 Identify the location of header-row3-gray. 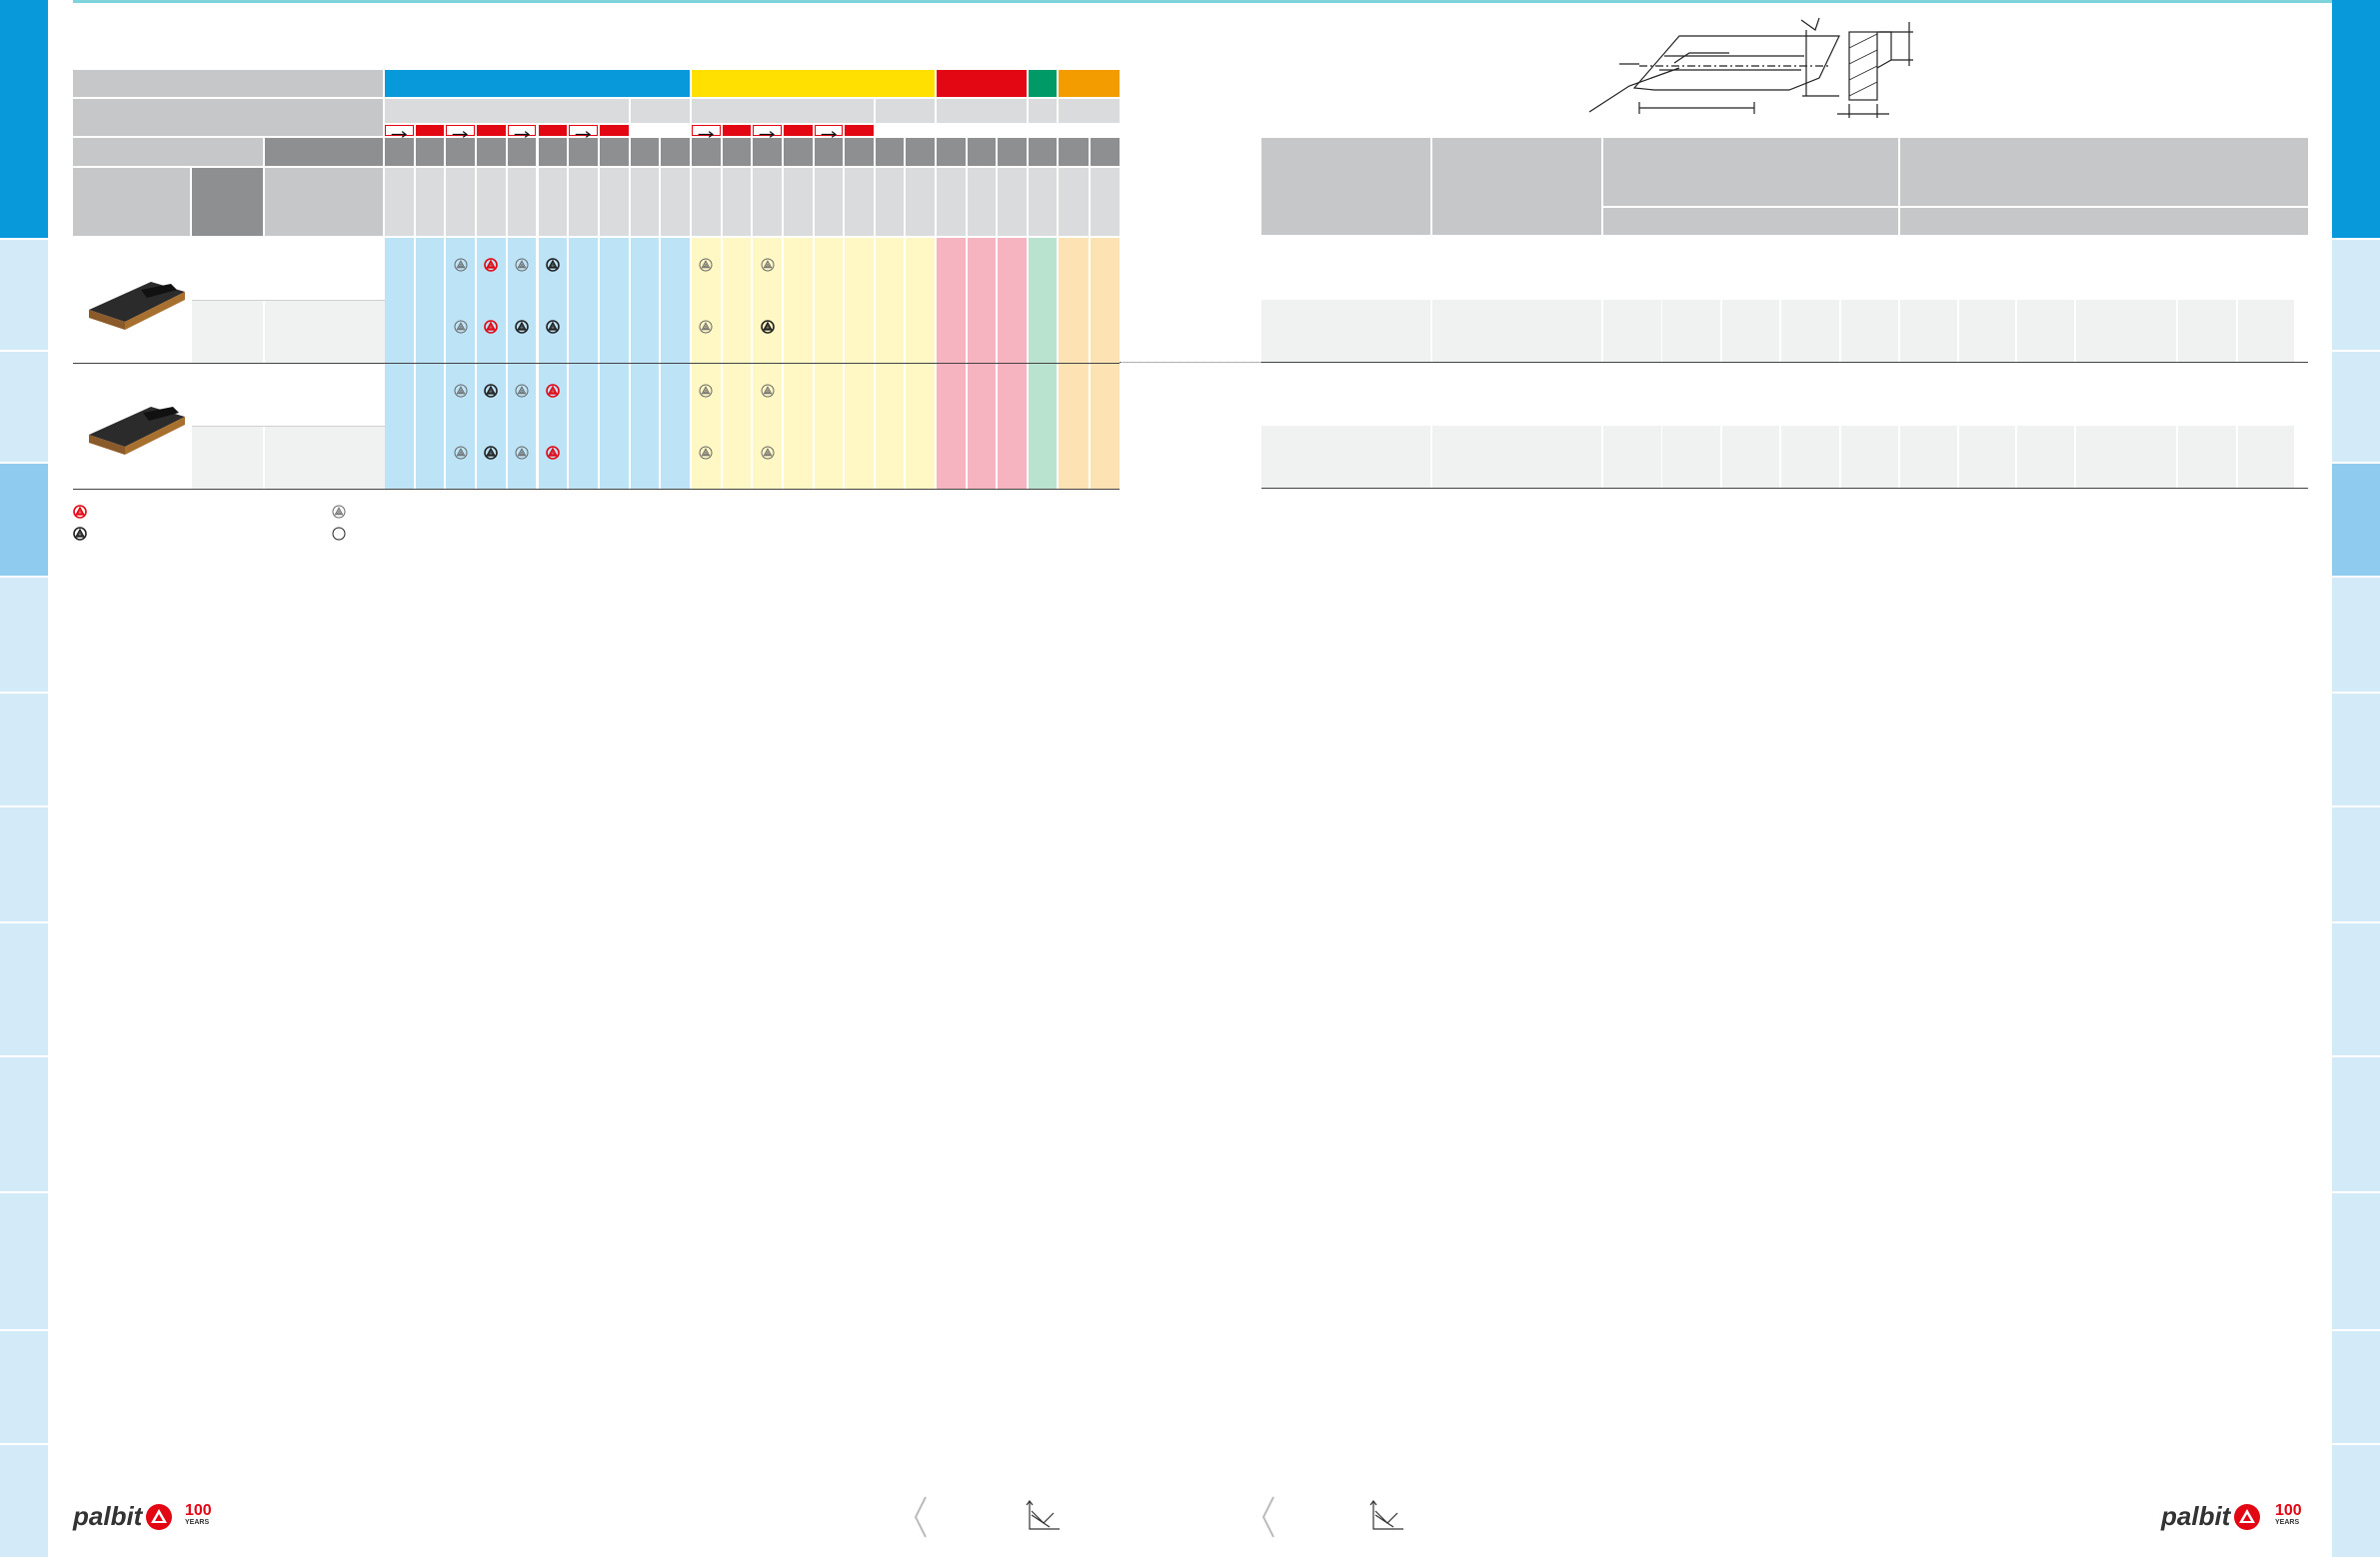
(324, 152).